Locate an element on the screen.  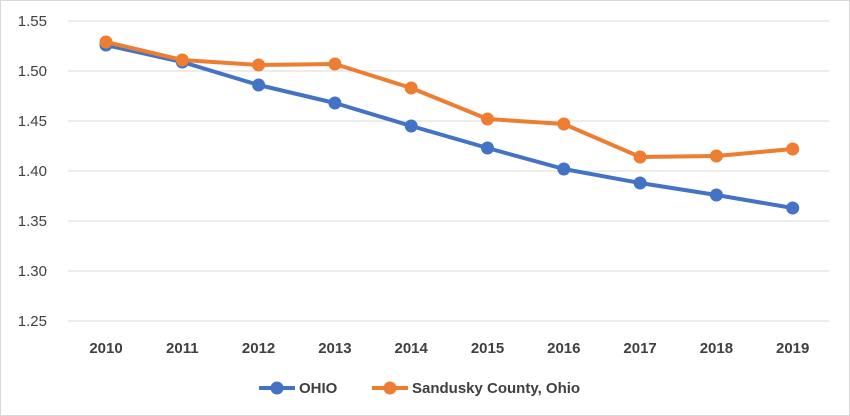
legend-label: Sandusky County, Ohio is located at coordinates (496, 388).